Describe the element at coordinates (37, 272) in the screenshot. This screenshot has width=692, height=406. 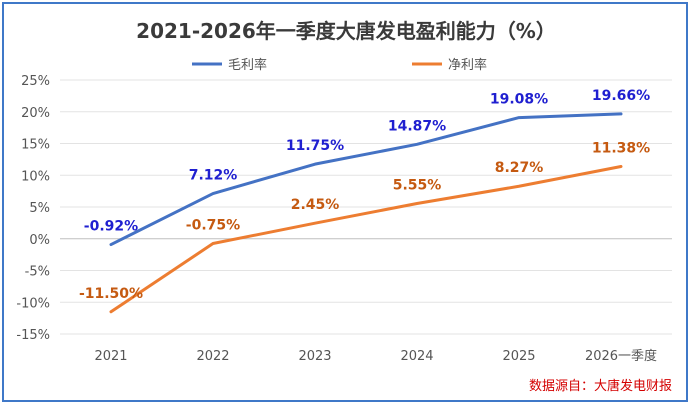
I see `y-tick-label: -5%` at that location.